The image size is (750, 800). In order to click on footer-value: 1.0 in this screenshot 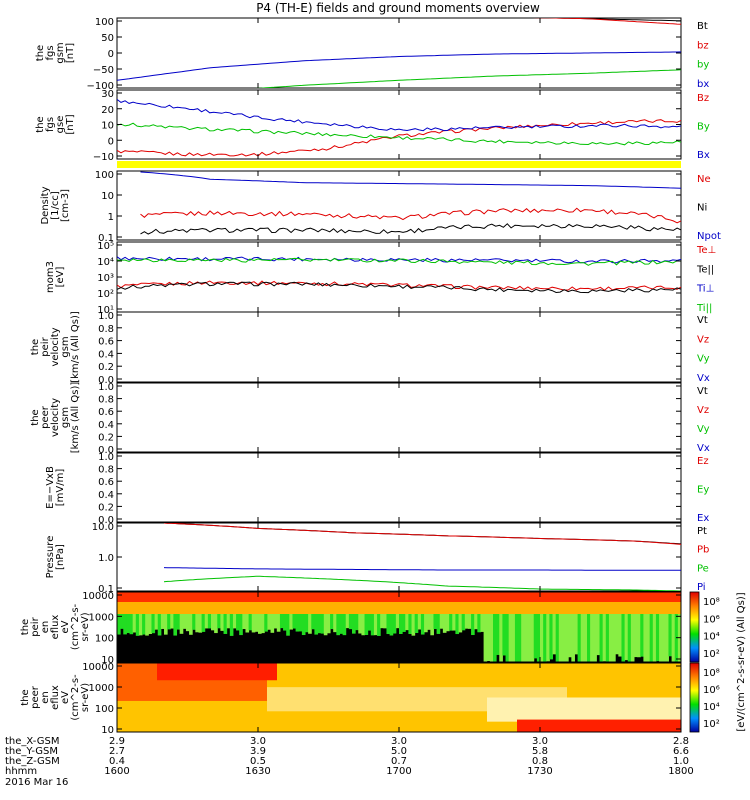, I will do `click(681, 761)`.